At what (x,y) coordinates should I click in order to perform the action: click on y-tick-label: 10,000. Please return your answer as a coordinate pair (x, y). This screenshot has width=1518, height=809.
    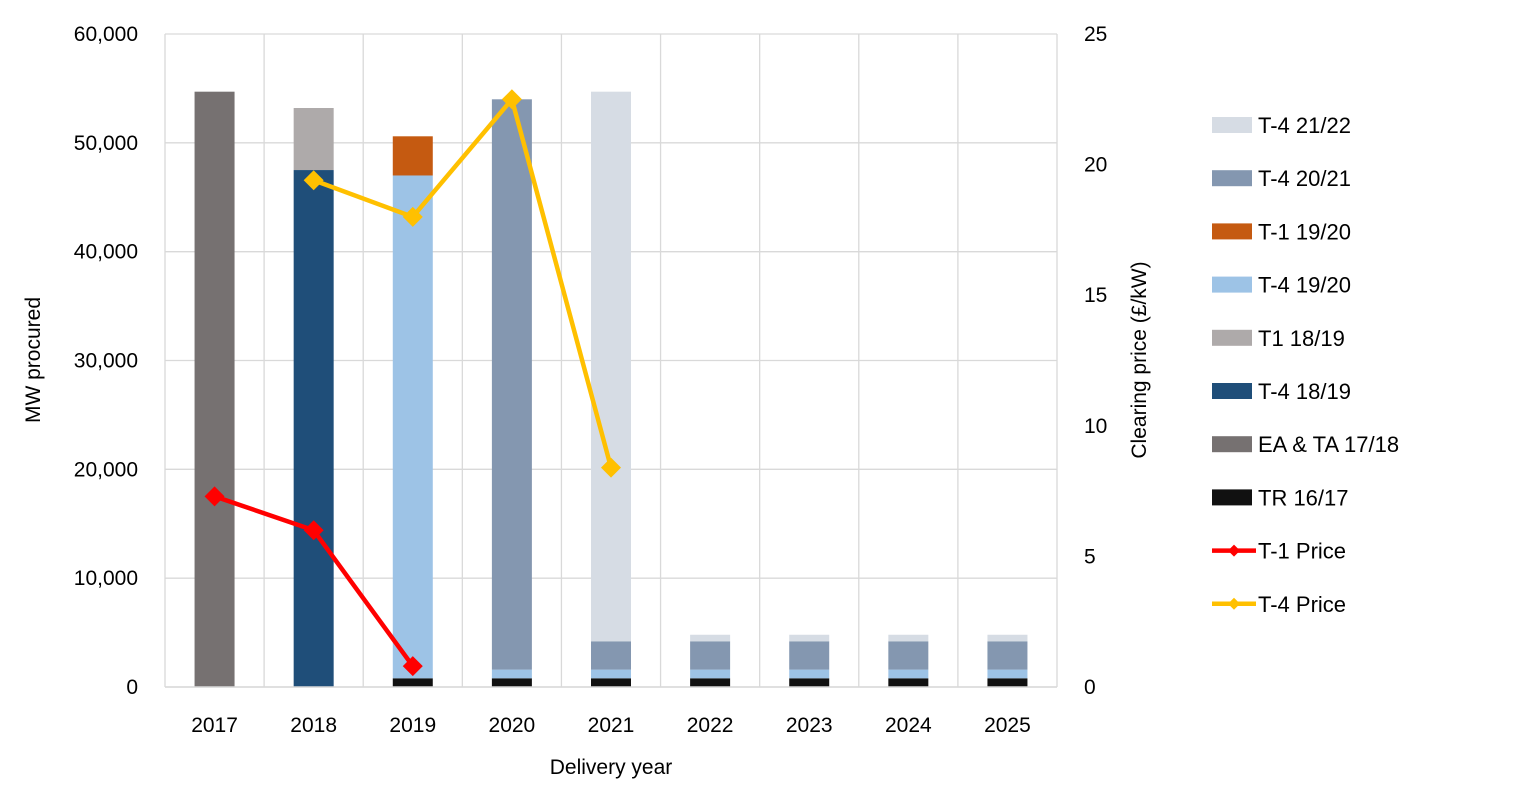
    Looking at the image, I should click on (106, 578).